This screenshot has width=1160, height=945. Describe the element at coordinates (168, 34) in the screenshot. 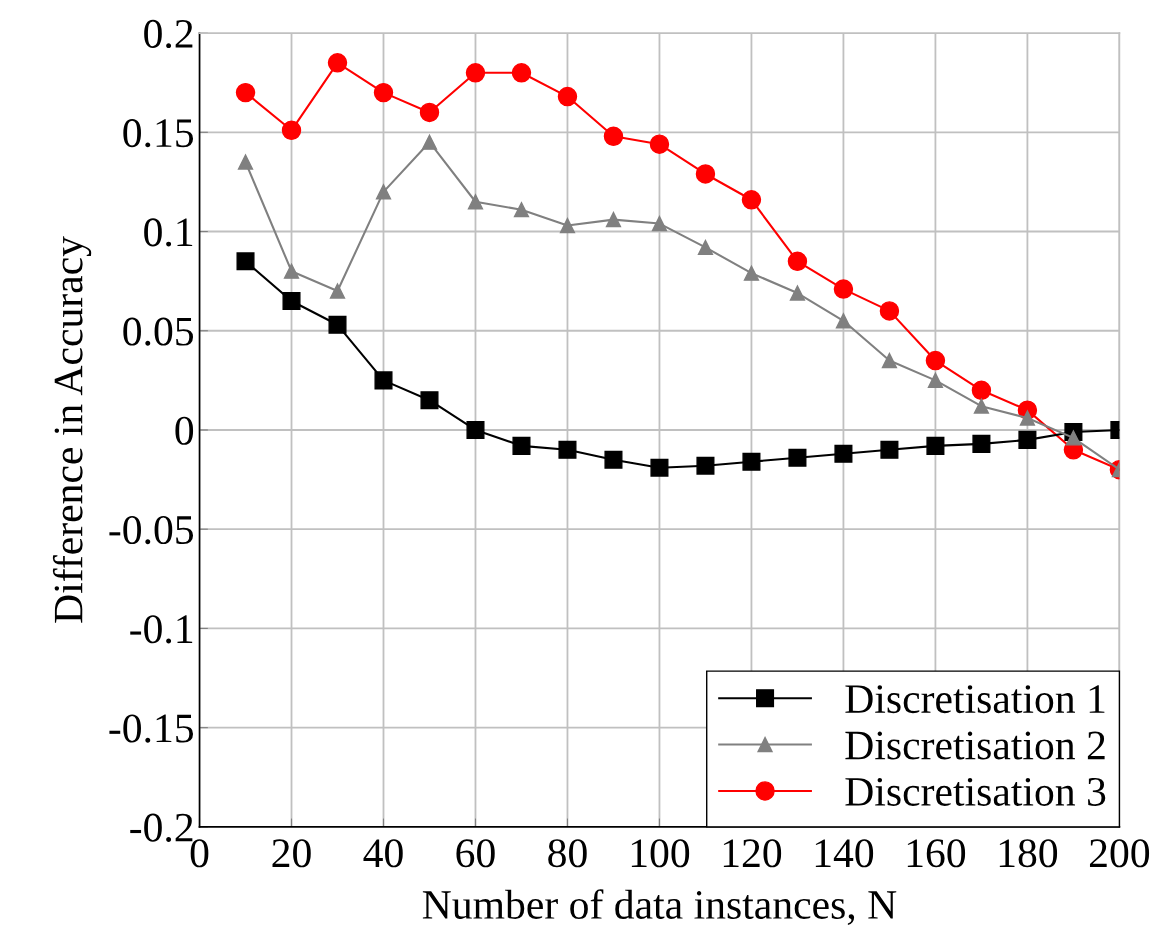

I see `y-tick-label: 0.2` at that location.